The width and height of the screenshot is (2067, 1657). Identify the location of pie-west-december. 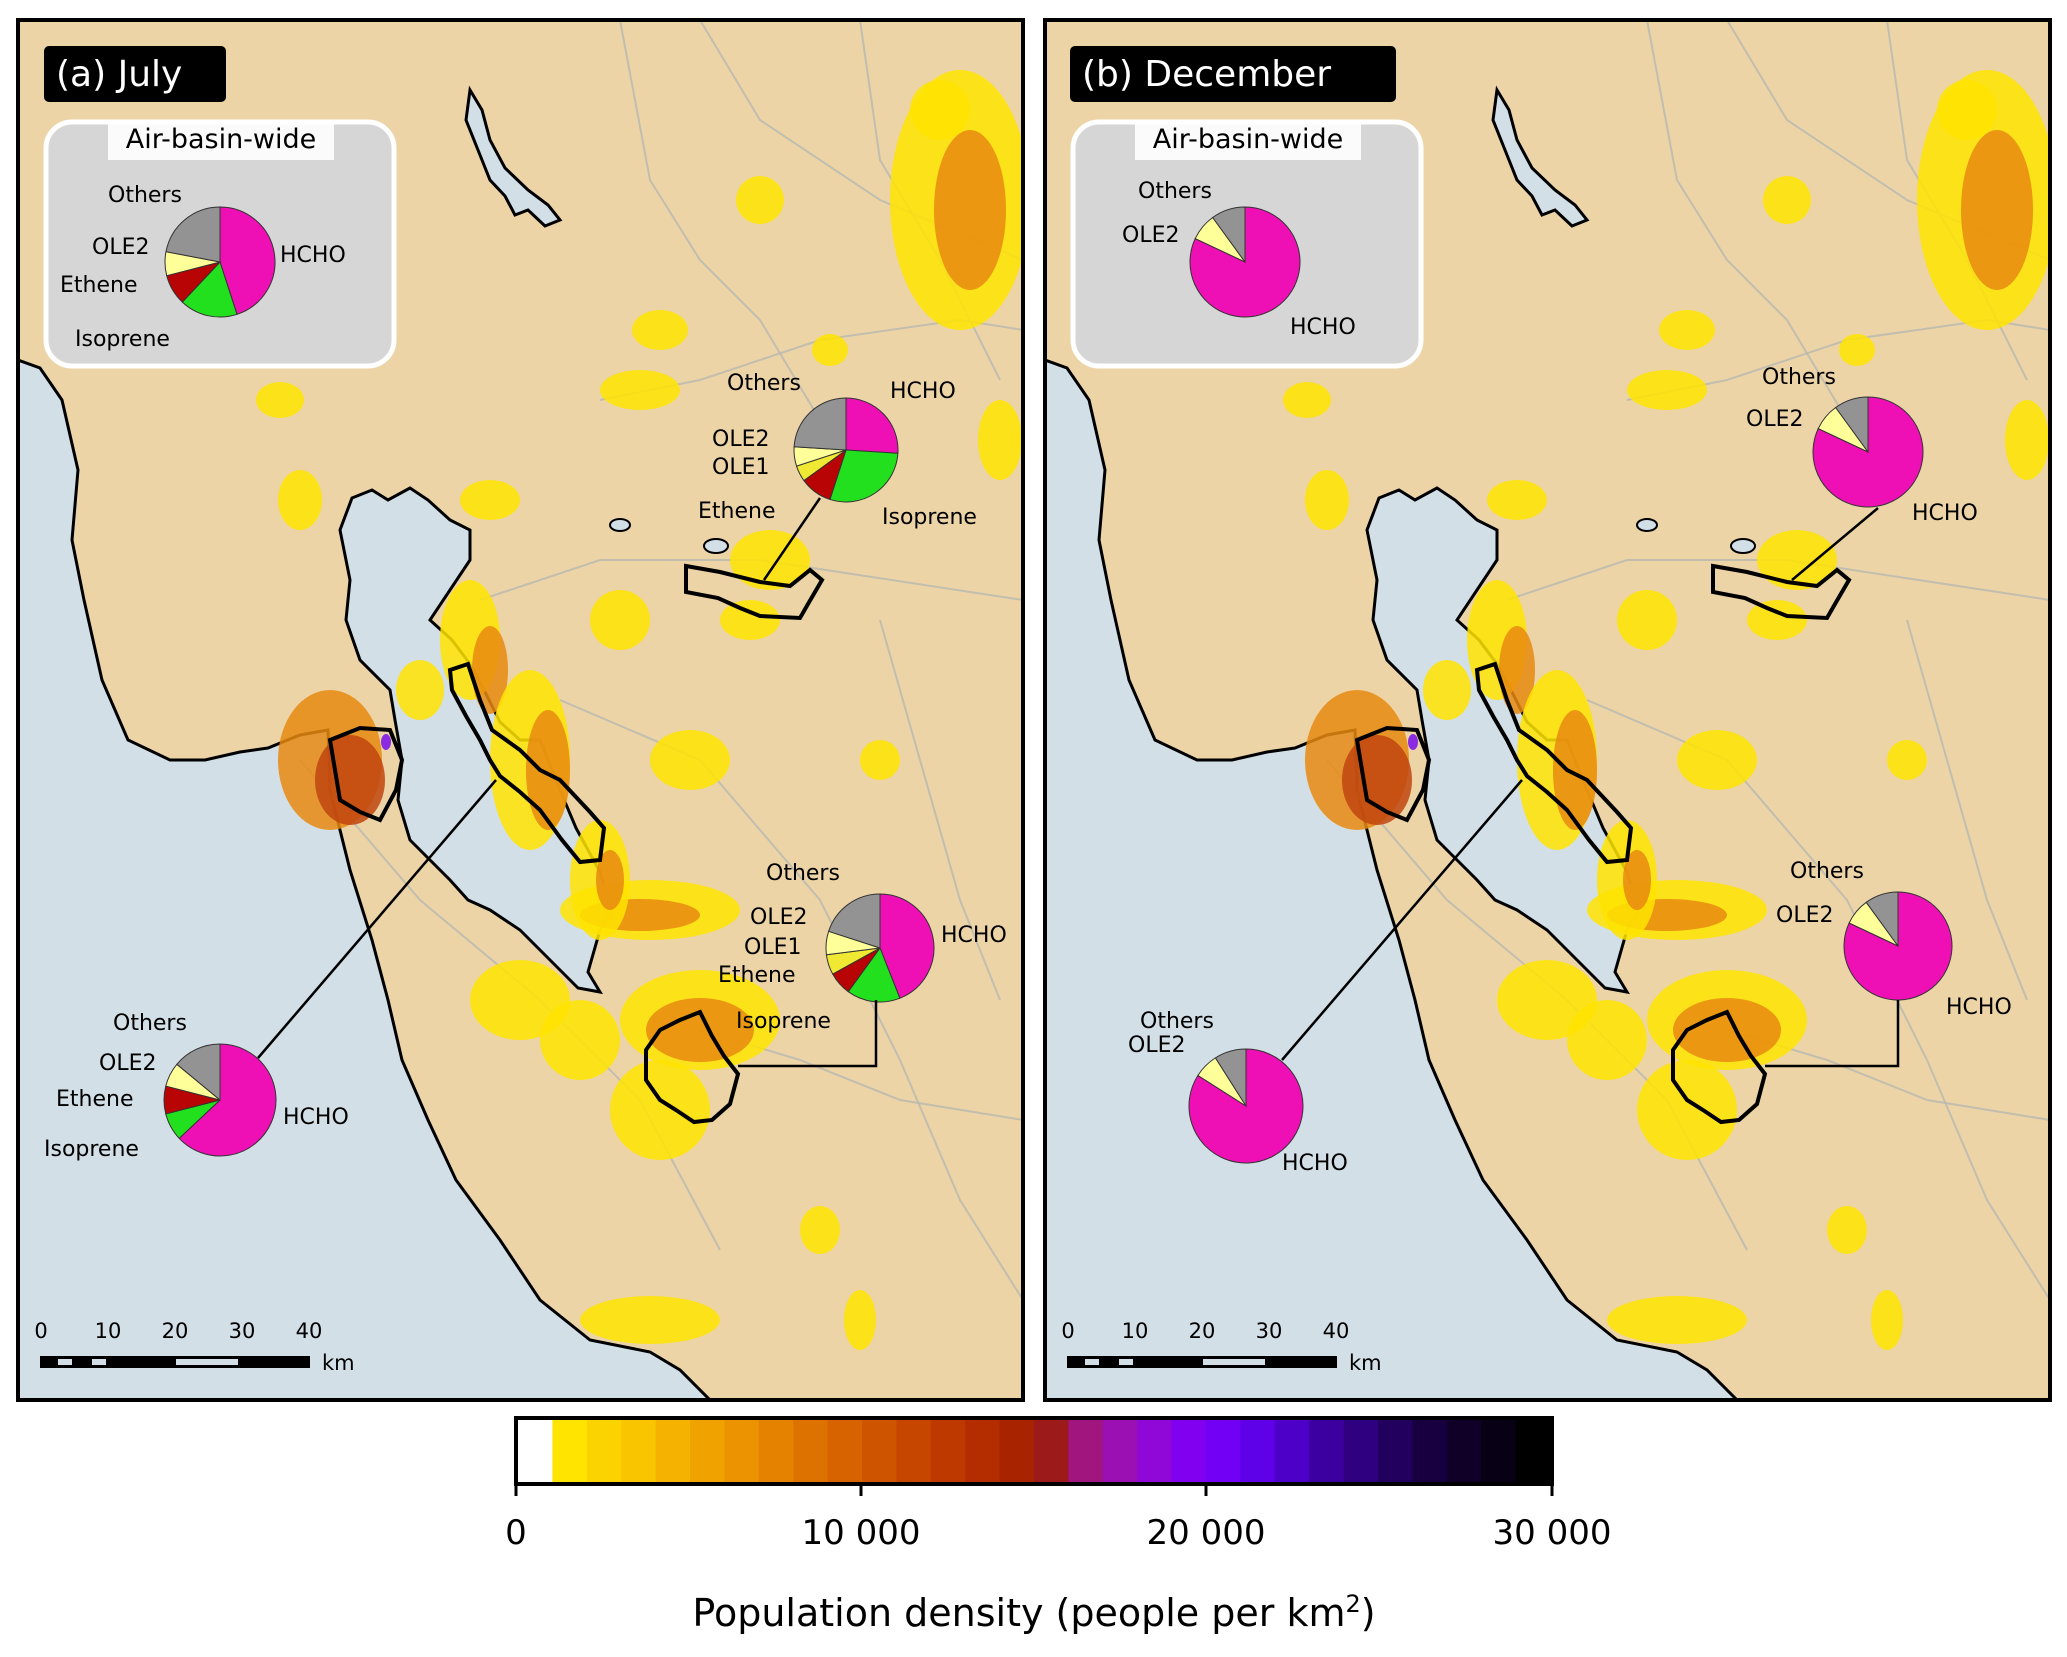
(1246, 1106).